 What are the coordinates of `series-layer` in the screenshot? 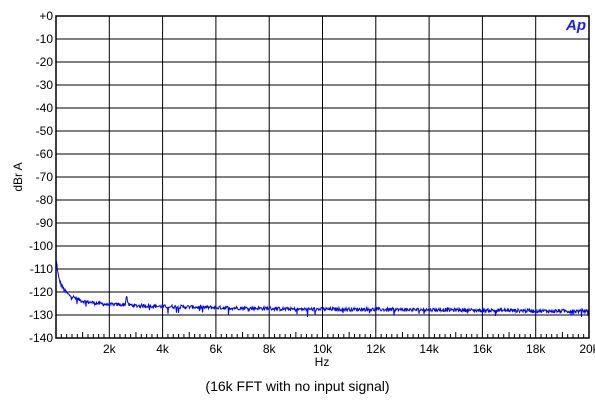 It's located at (322, 289).